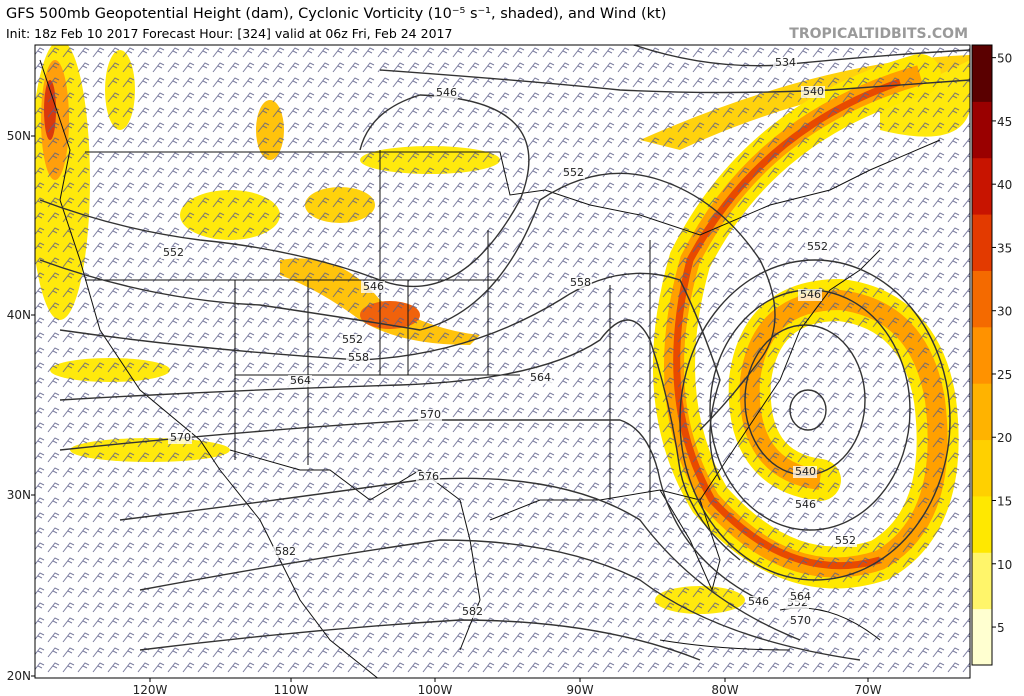 Image resolution: width=1024 pixels, height=696 pixels. What do you see at coordinates (1001, 628) in the screenshot?
I see `colorbar-tick-label: 5` at bounding box center [1001, 628].